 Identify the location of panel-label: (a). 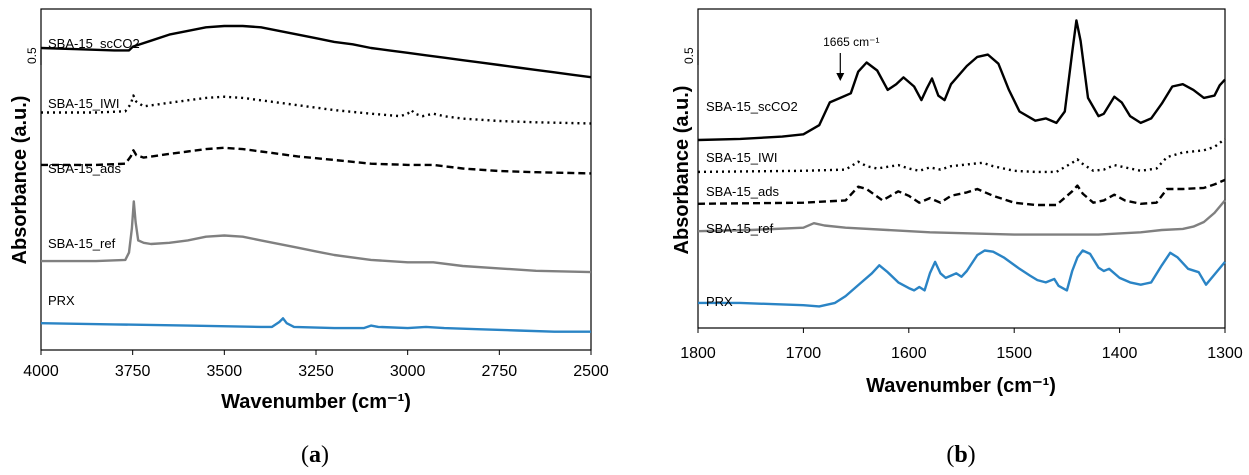
(315, 455).